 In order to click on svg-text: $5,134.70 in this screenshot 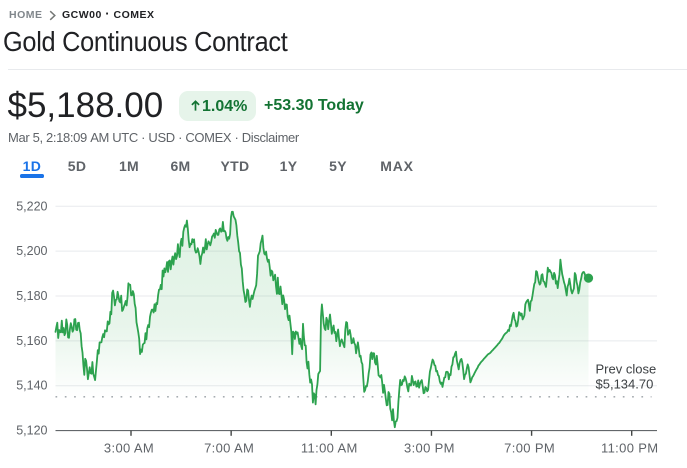, I will do `click(625, 383)`.